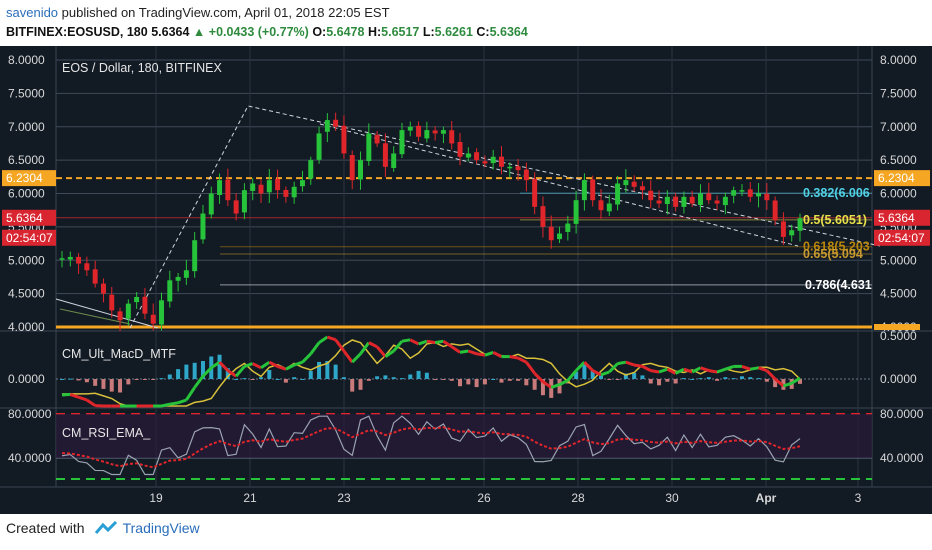 Image resolution: width=932 pixels, height=550 pixels. I want to click on last-price: 5.6364, so click(170, 32).